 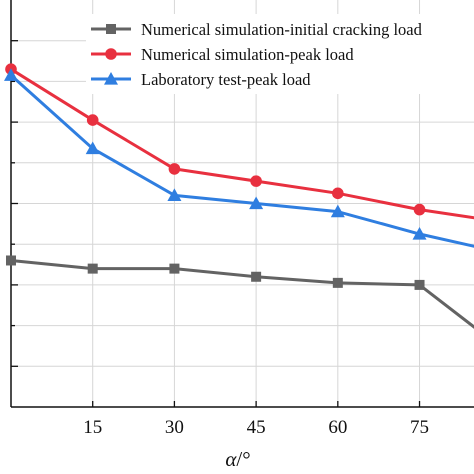 I want to click on x-axis-title-symbol: α, so click(x=231, y=459).